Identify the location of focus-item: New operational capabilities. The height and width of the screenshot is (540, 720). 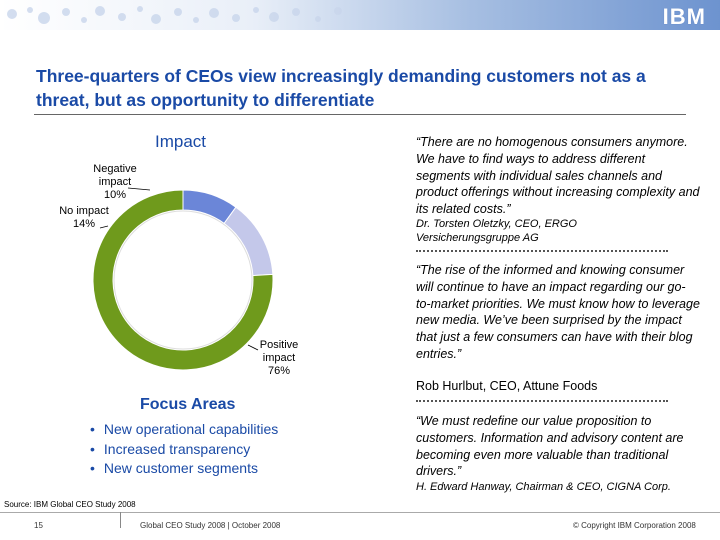
(184, 430).